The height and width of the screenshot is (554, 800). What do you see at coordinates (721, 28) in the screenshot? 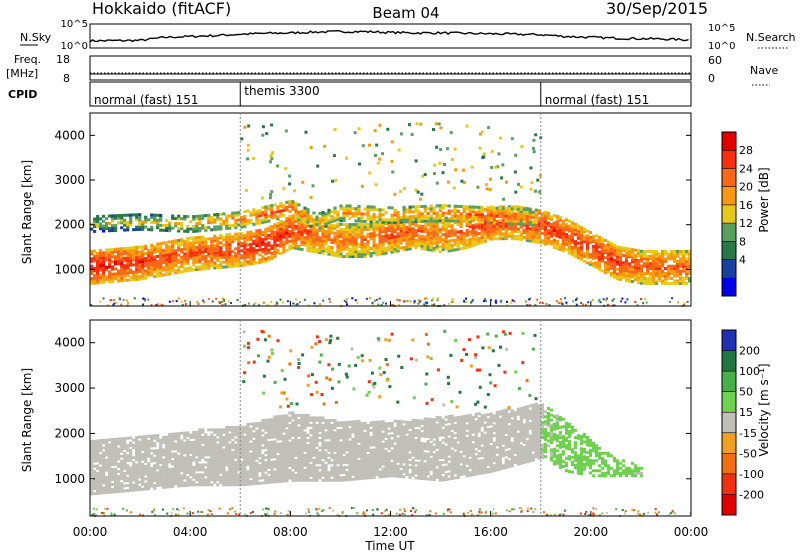
I see `nsky-right-tick-top: 10^5` at bounding box center [721, 28].